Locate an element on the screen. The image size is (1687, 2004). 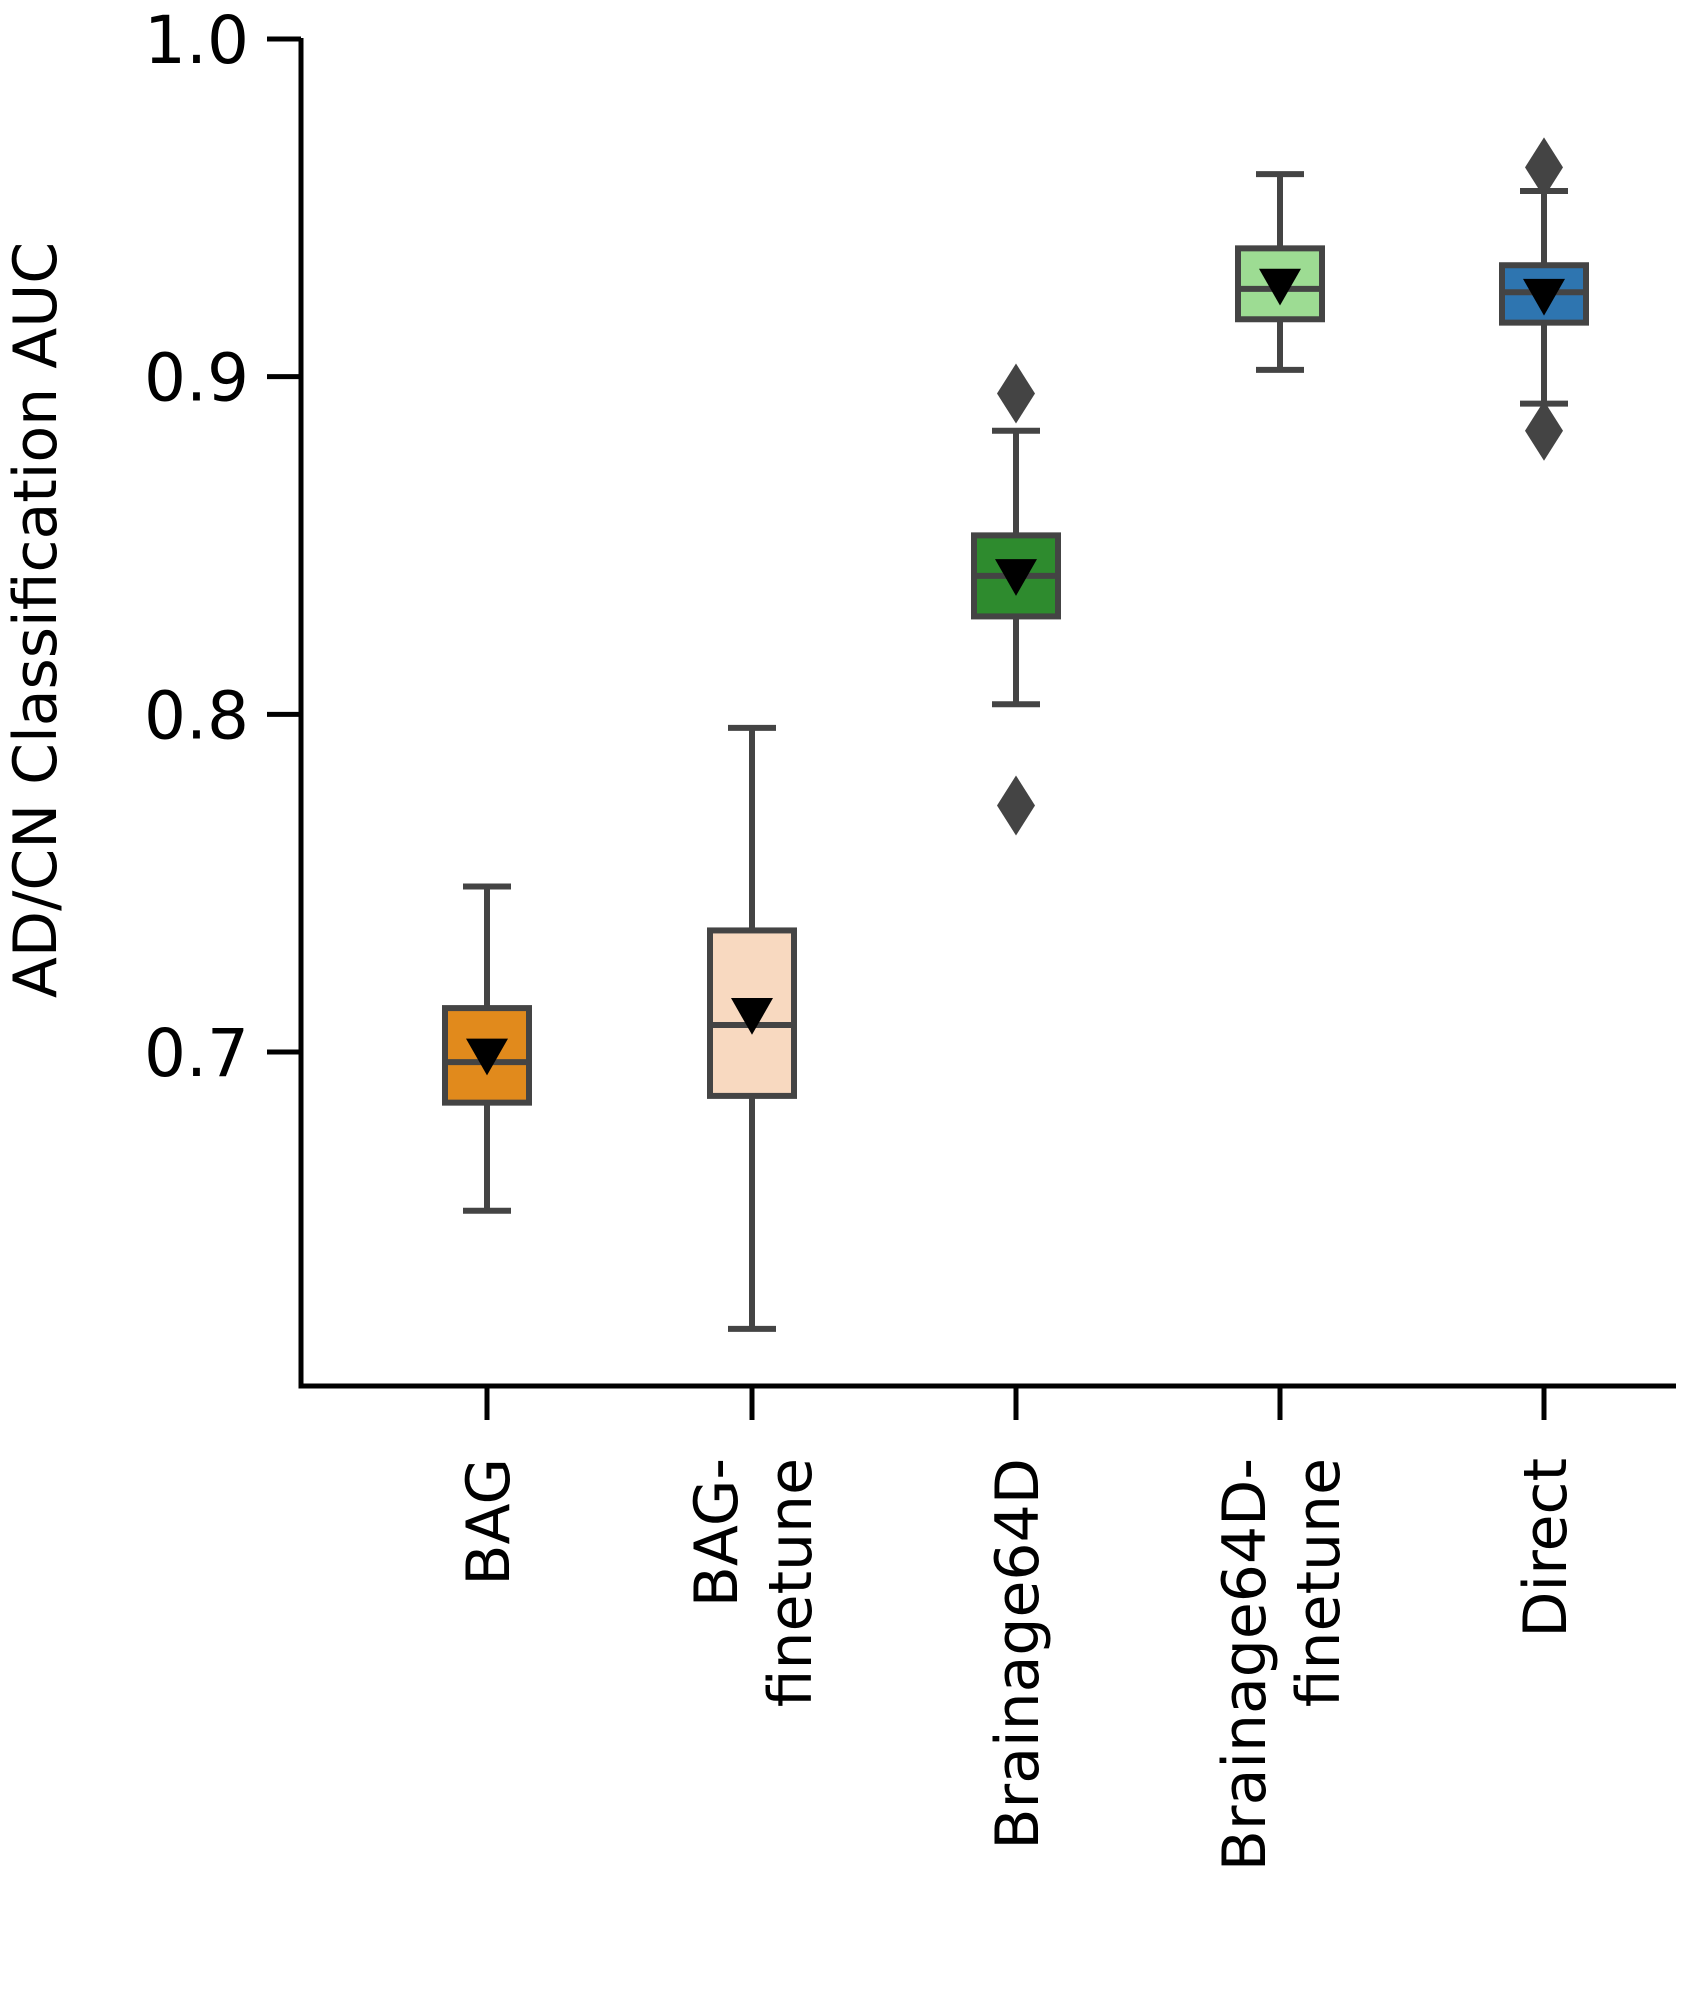
y-tick-label: 0.8 is located at coordinates (196, 715).